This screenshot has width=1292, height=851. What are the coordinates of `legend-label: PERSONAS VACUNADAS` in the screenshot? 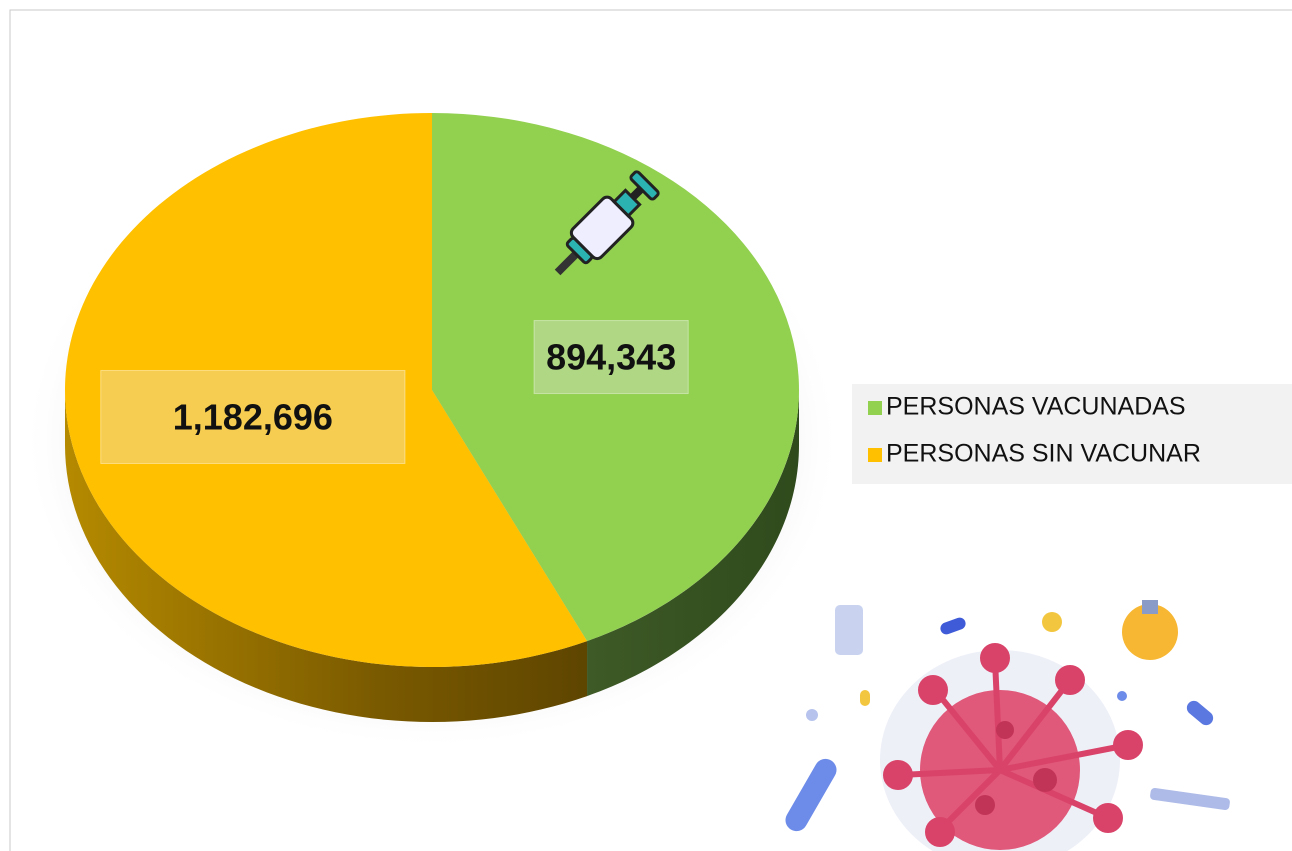 It's located at (1036, 407).